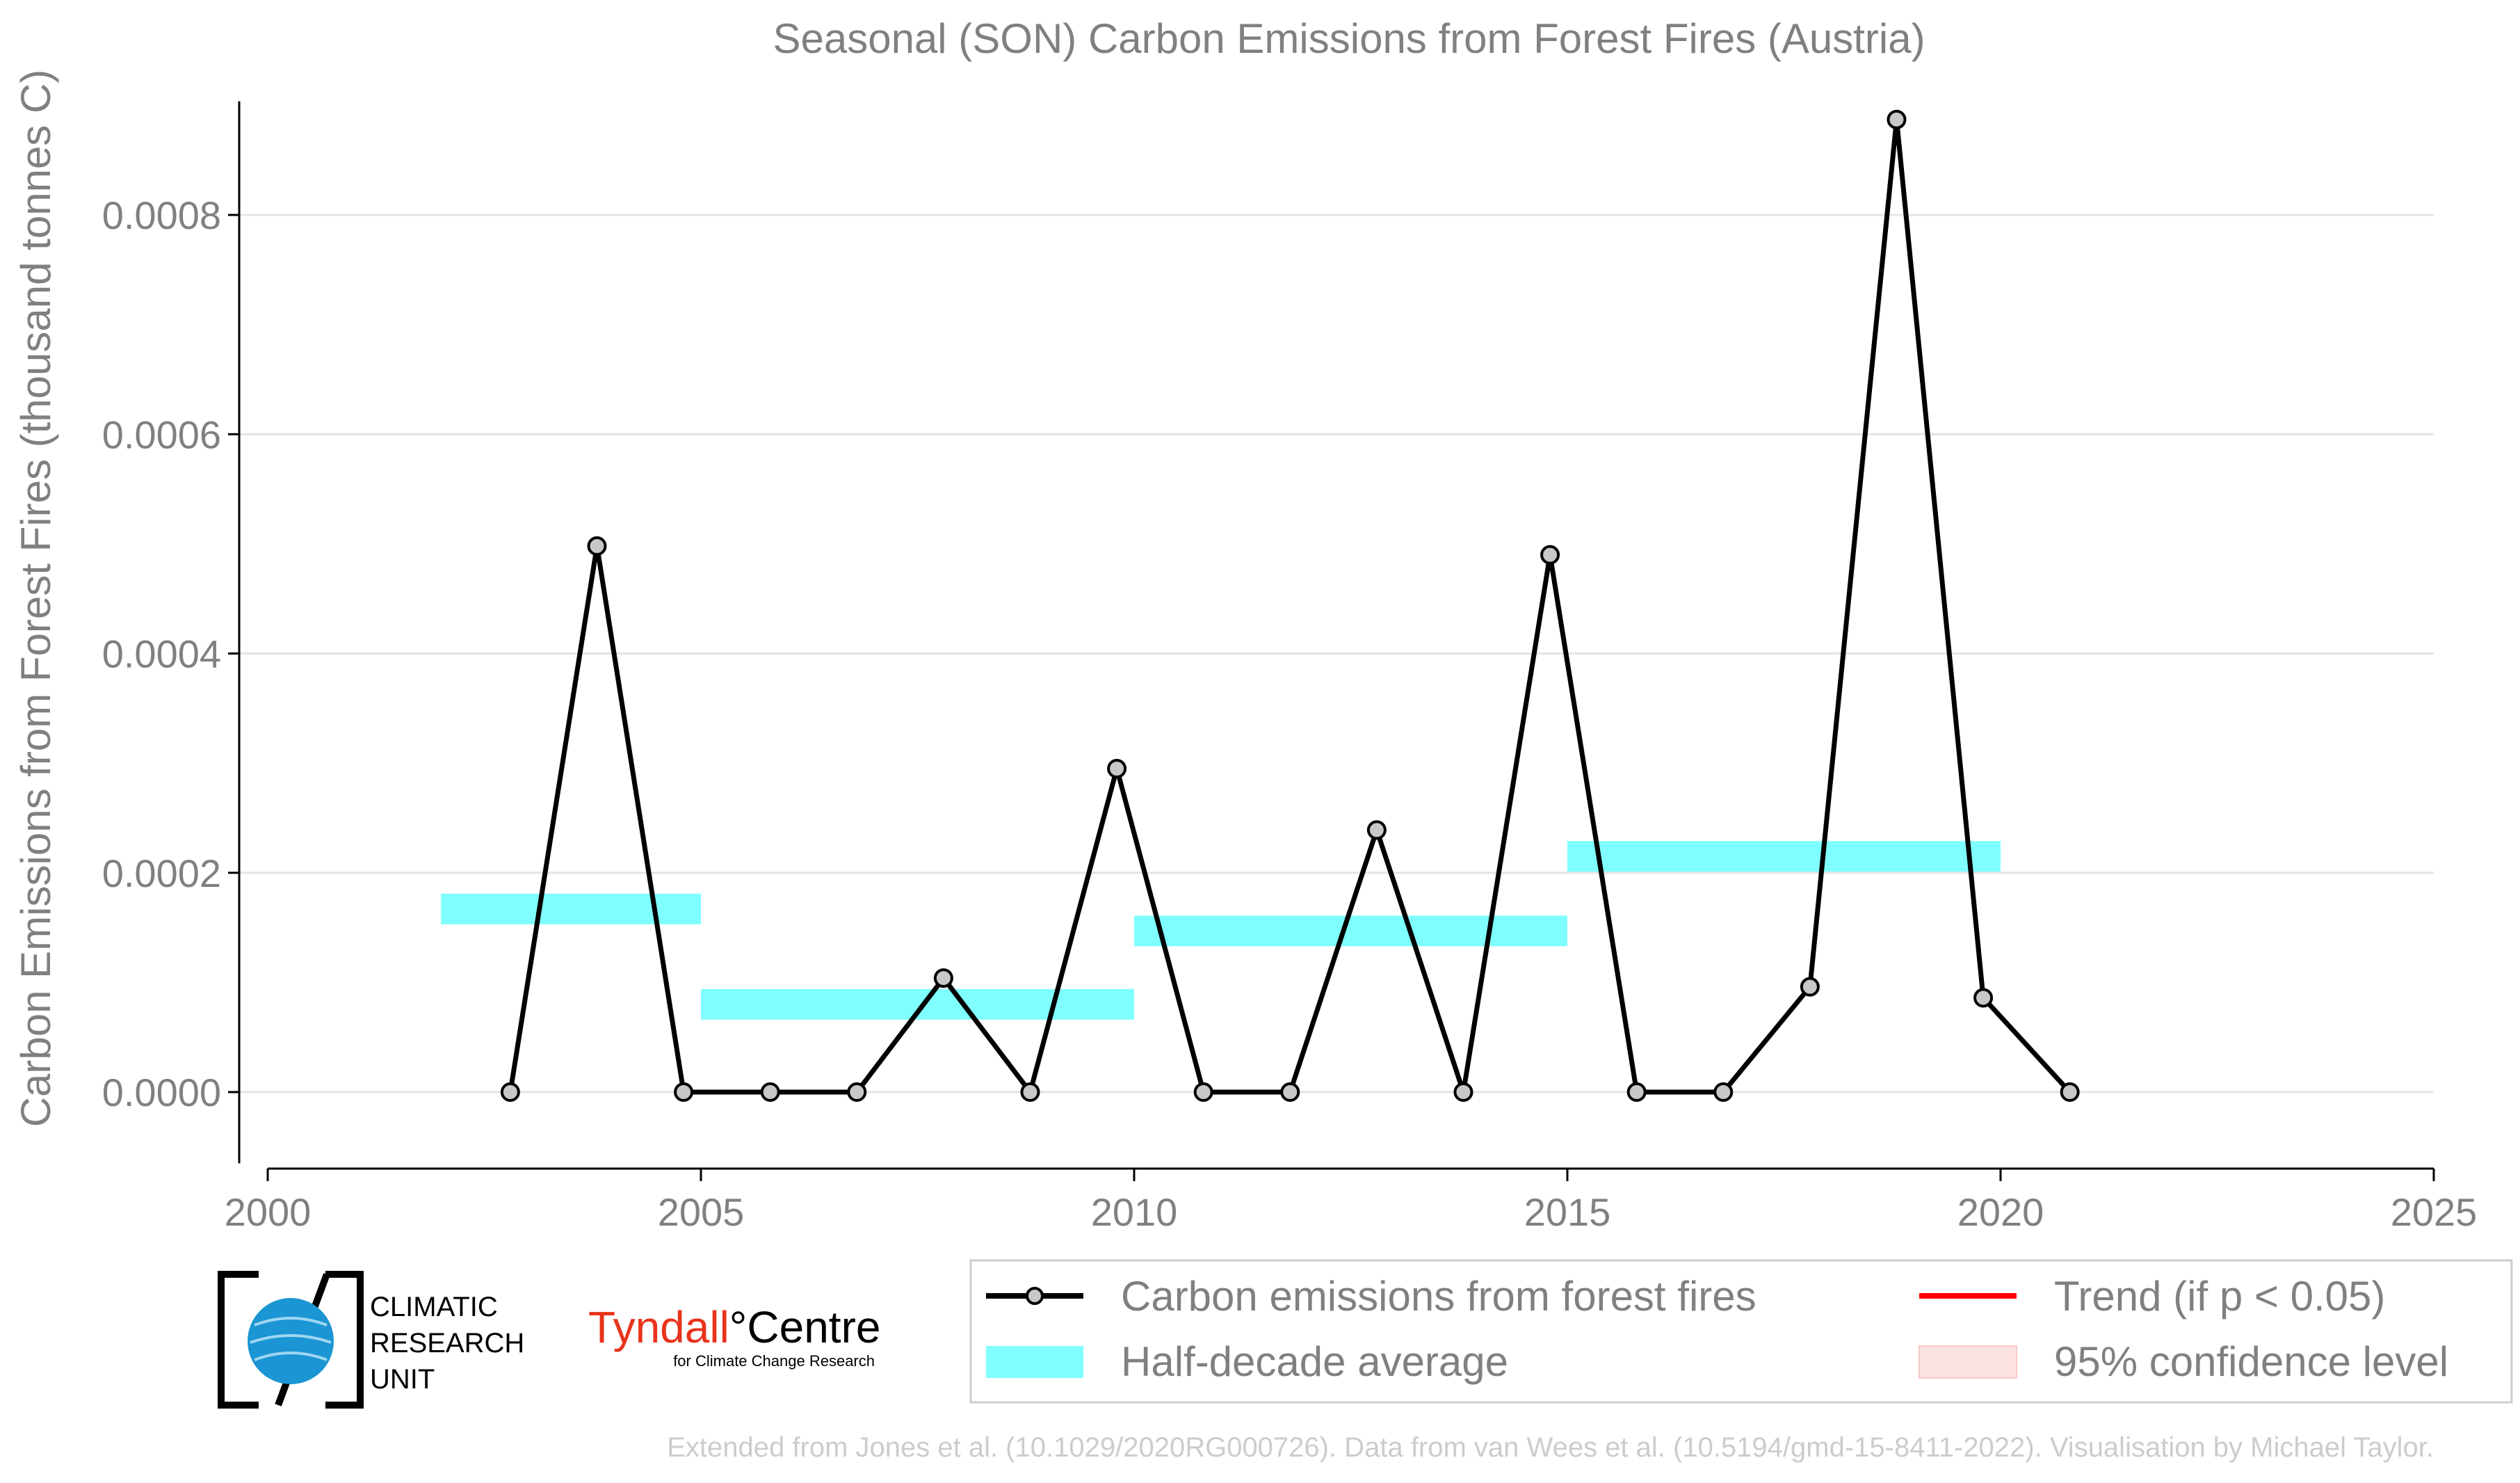 This screenshot has width=2520, height=1483. Describe the element at coordinates (774, 1361) in the screenshot. I see `tyndall-subtitle: for Climate Change Research` at that location.